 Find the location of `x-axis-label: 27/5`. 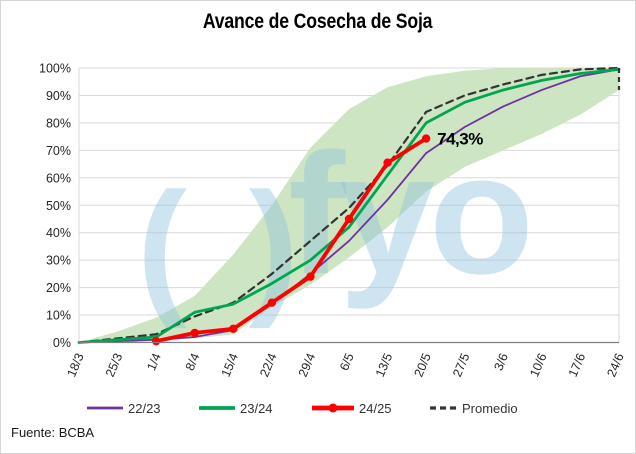

x-axis-label: 27/5 is located at coordinates (461, 365).